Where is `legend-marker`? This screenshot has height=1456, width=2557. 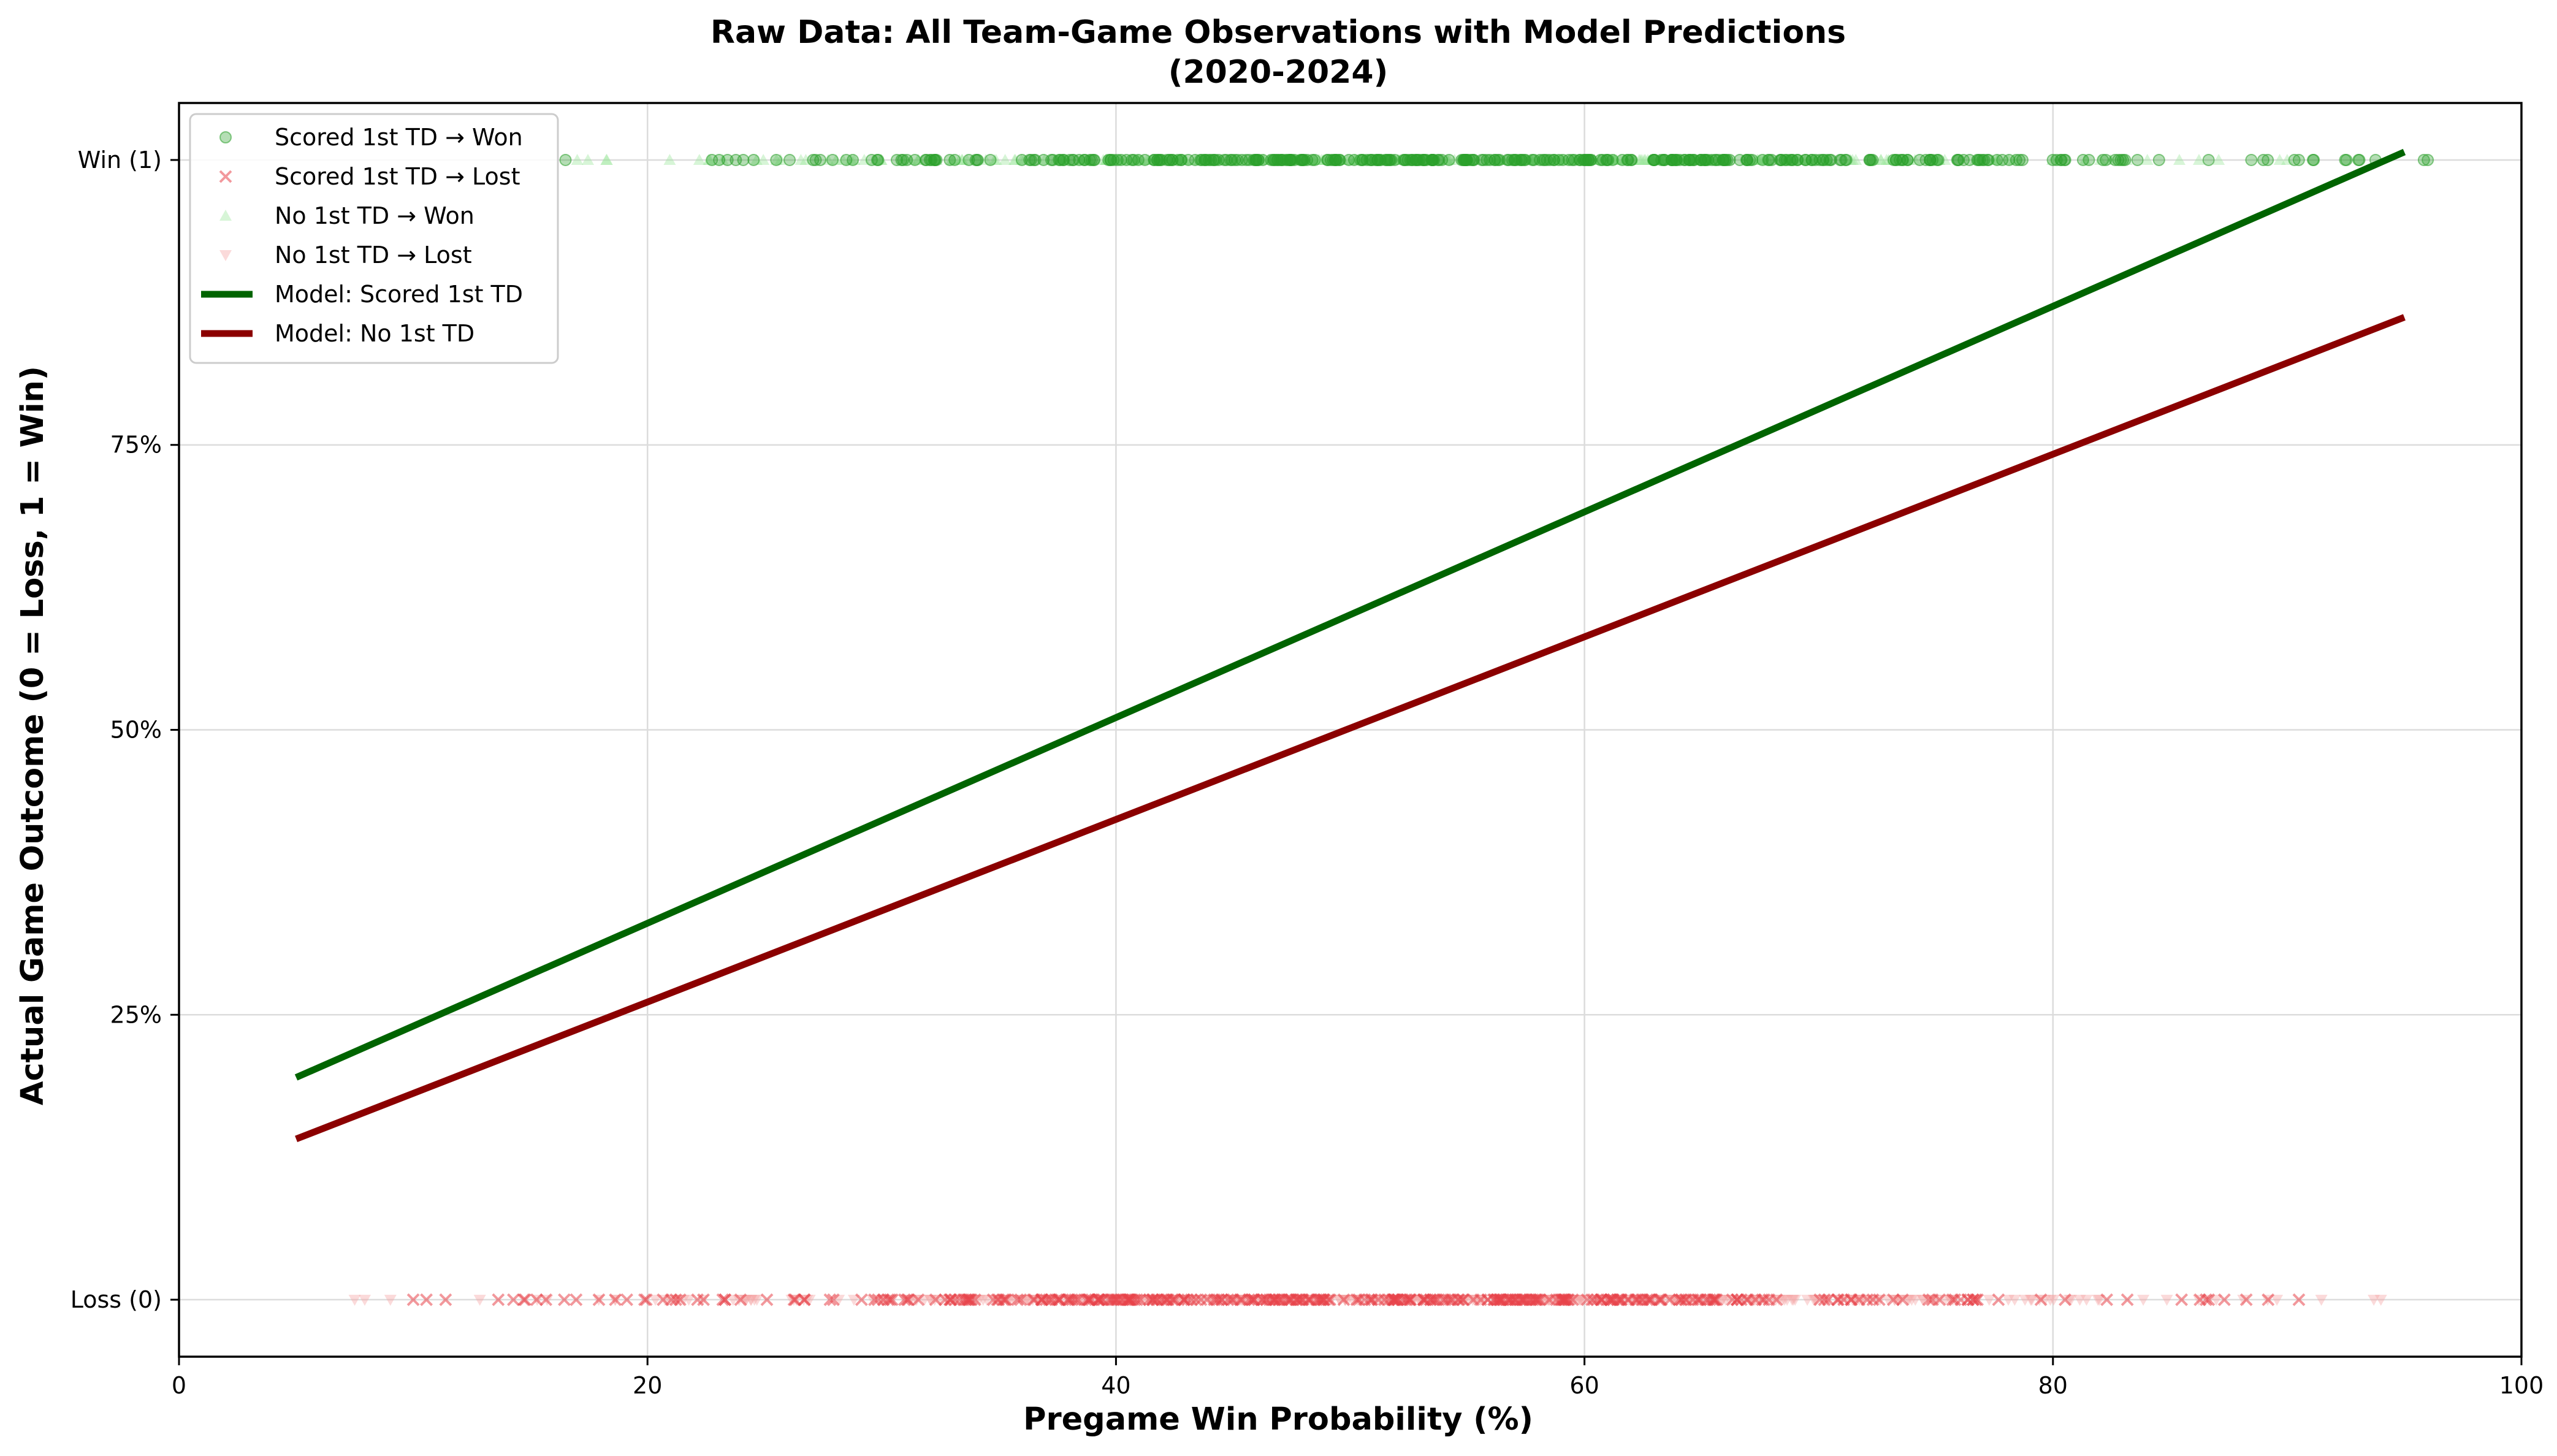 legend-marker is located at coordinates (225, 137).